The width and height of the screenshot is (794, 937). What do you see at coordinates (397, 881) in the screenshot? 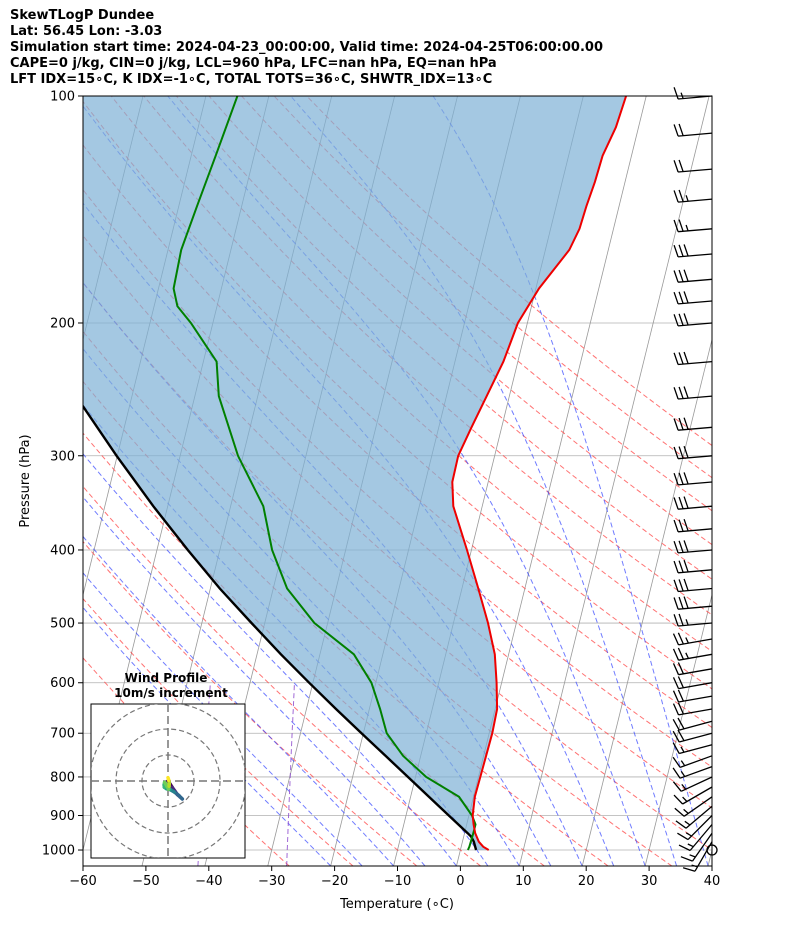
I see `x-tick-label: −10` at bounding box center [397, 881].